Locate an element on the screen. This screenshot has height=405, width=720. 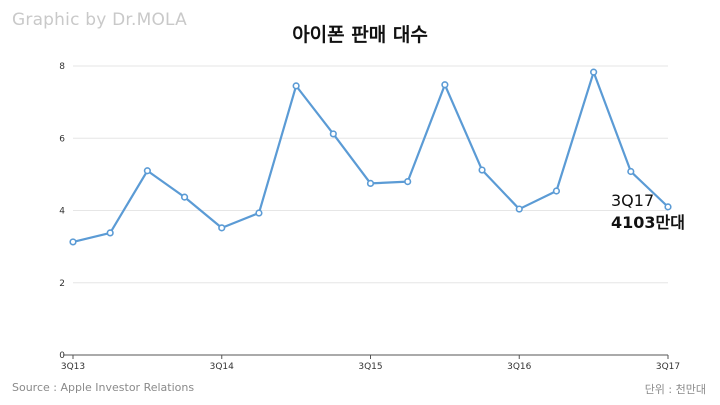
x-tick-label: 3Q13 is located at coordinates (73, 367).